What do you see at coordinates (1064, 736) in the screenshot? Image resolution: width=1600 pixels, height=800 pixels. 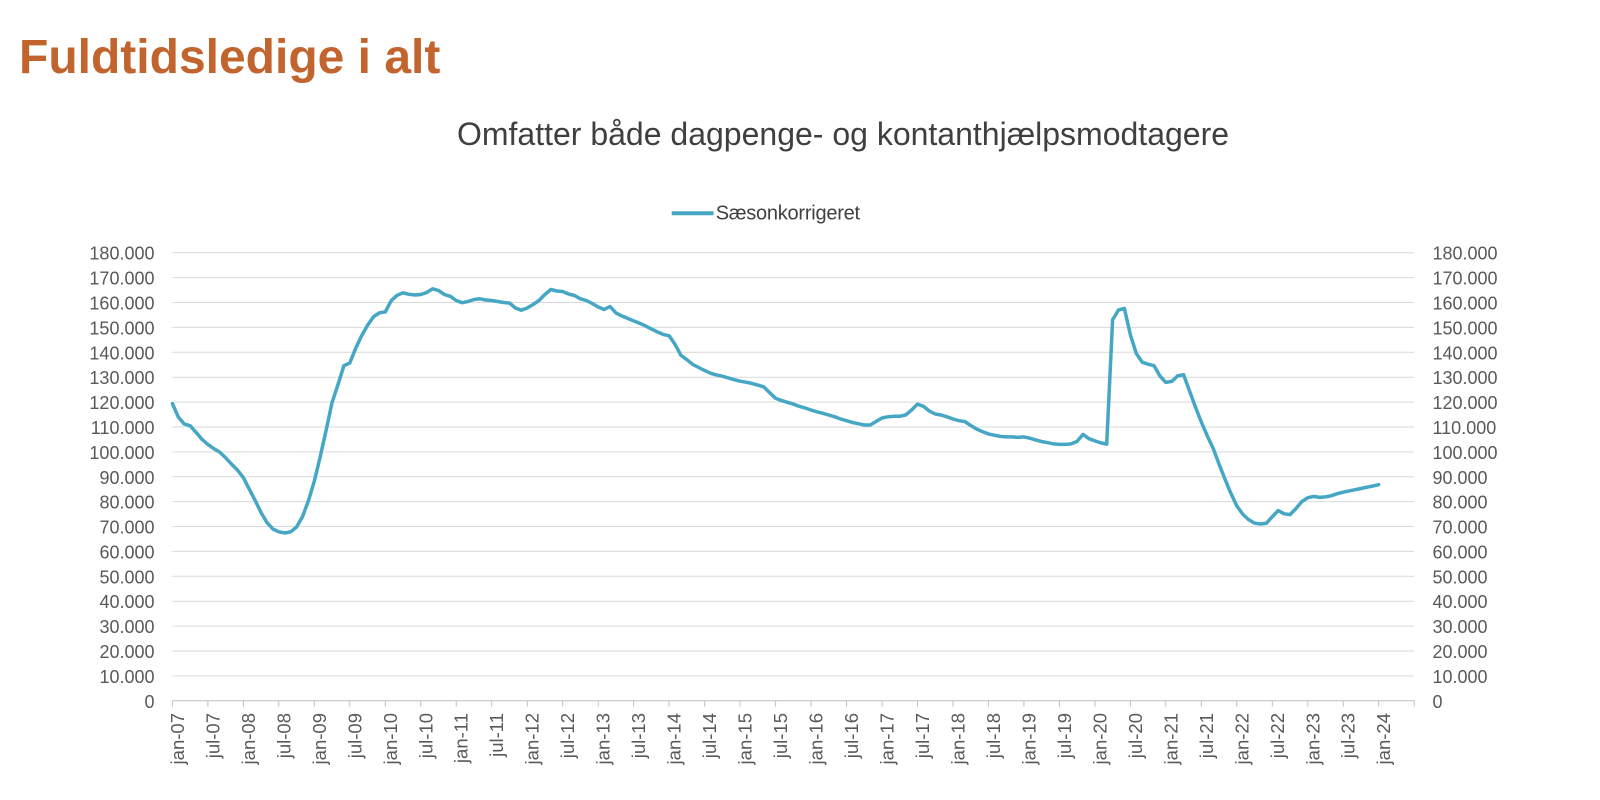 I see `svg-text: jul-19` at bounding box center [1064, 736].